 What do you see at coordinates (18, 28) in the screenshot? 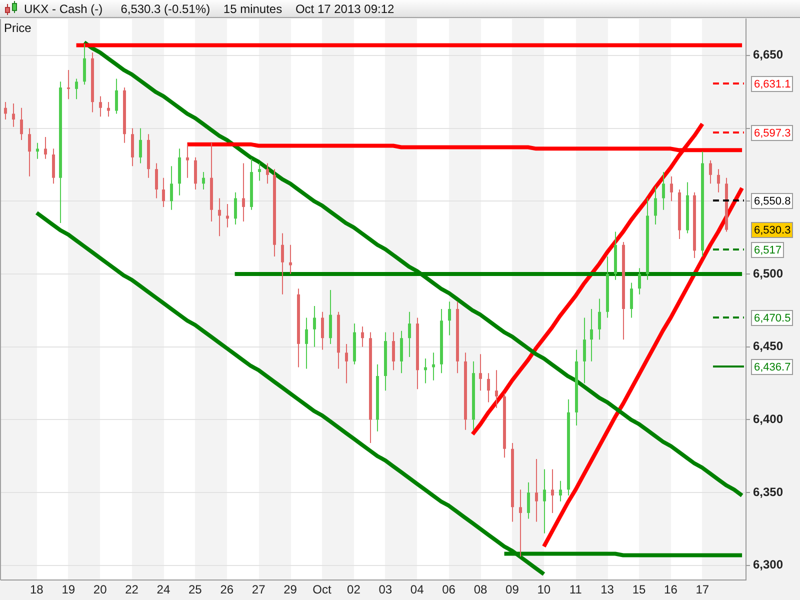
I see `y-axis-title: Price` at bounding box center [18, 28].